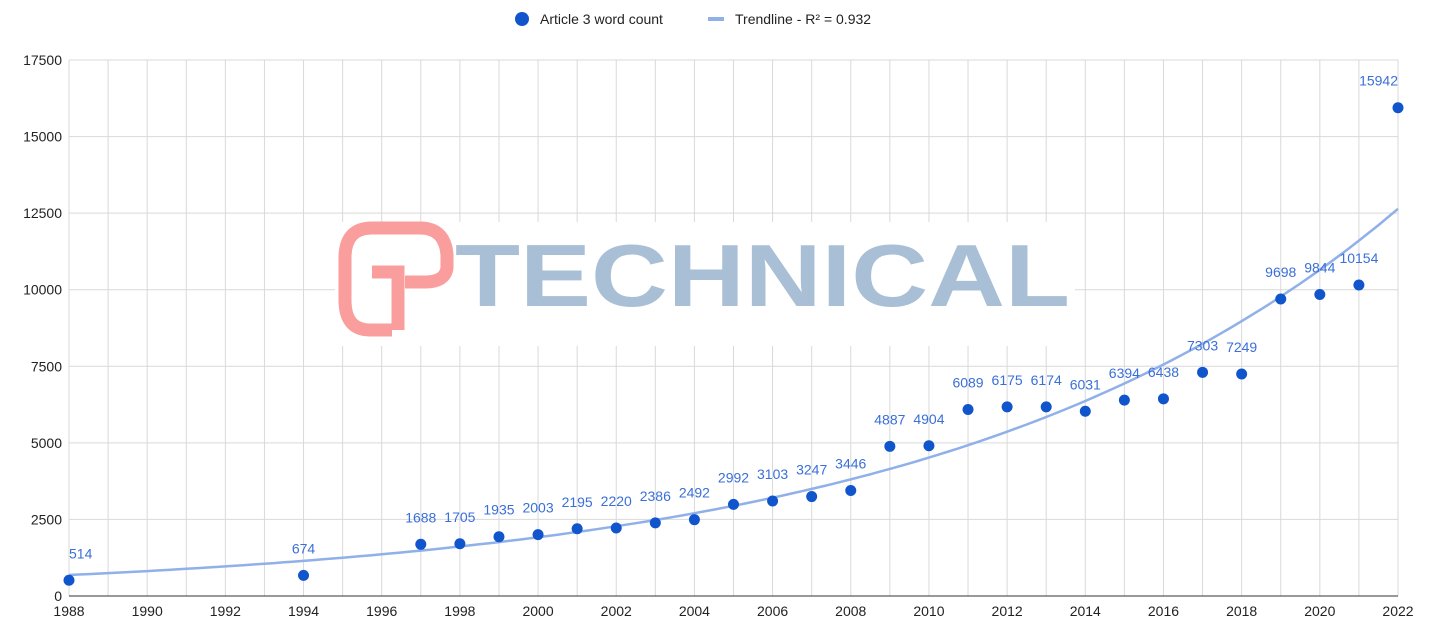 The height and width of the screenshot is (640, 1430). Describe the element at coordinates (1007, 611) in the screenshot. I see `x-tick-label: 2012` at that location.